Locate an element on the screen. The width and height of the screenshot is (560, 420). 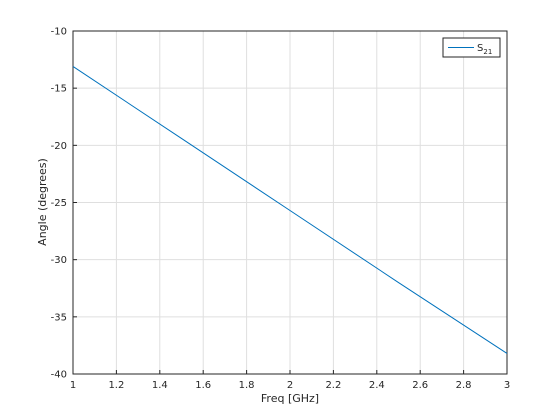
x-tick-label: 1.2 is located at coordinates (116, 385).